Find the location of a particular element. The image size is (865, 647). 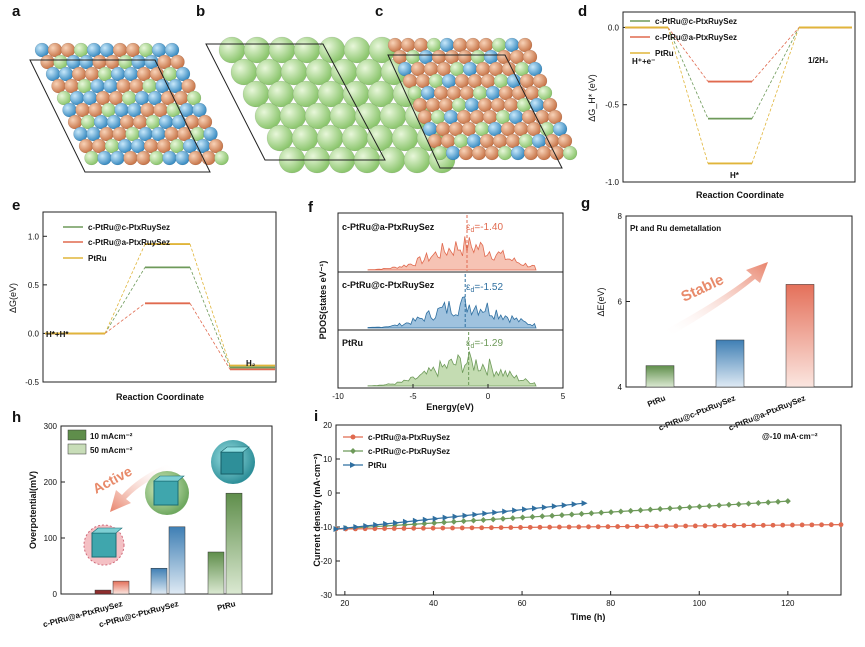

stable-arrow is located at coordinates (716, 299).